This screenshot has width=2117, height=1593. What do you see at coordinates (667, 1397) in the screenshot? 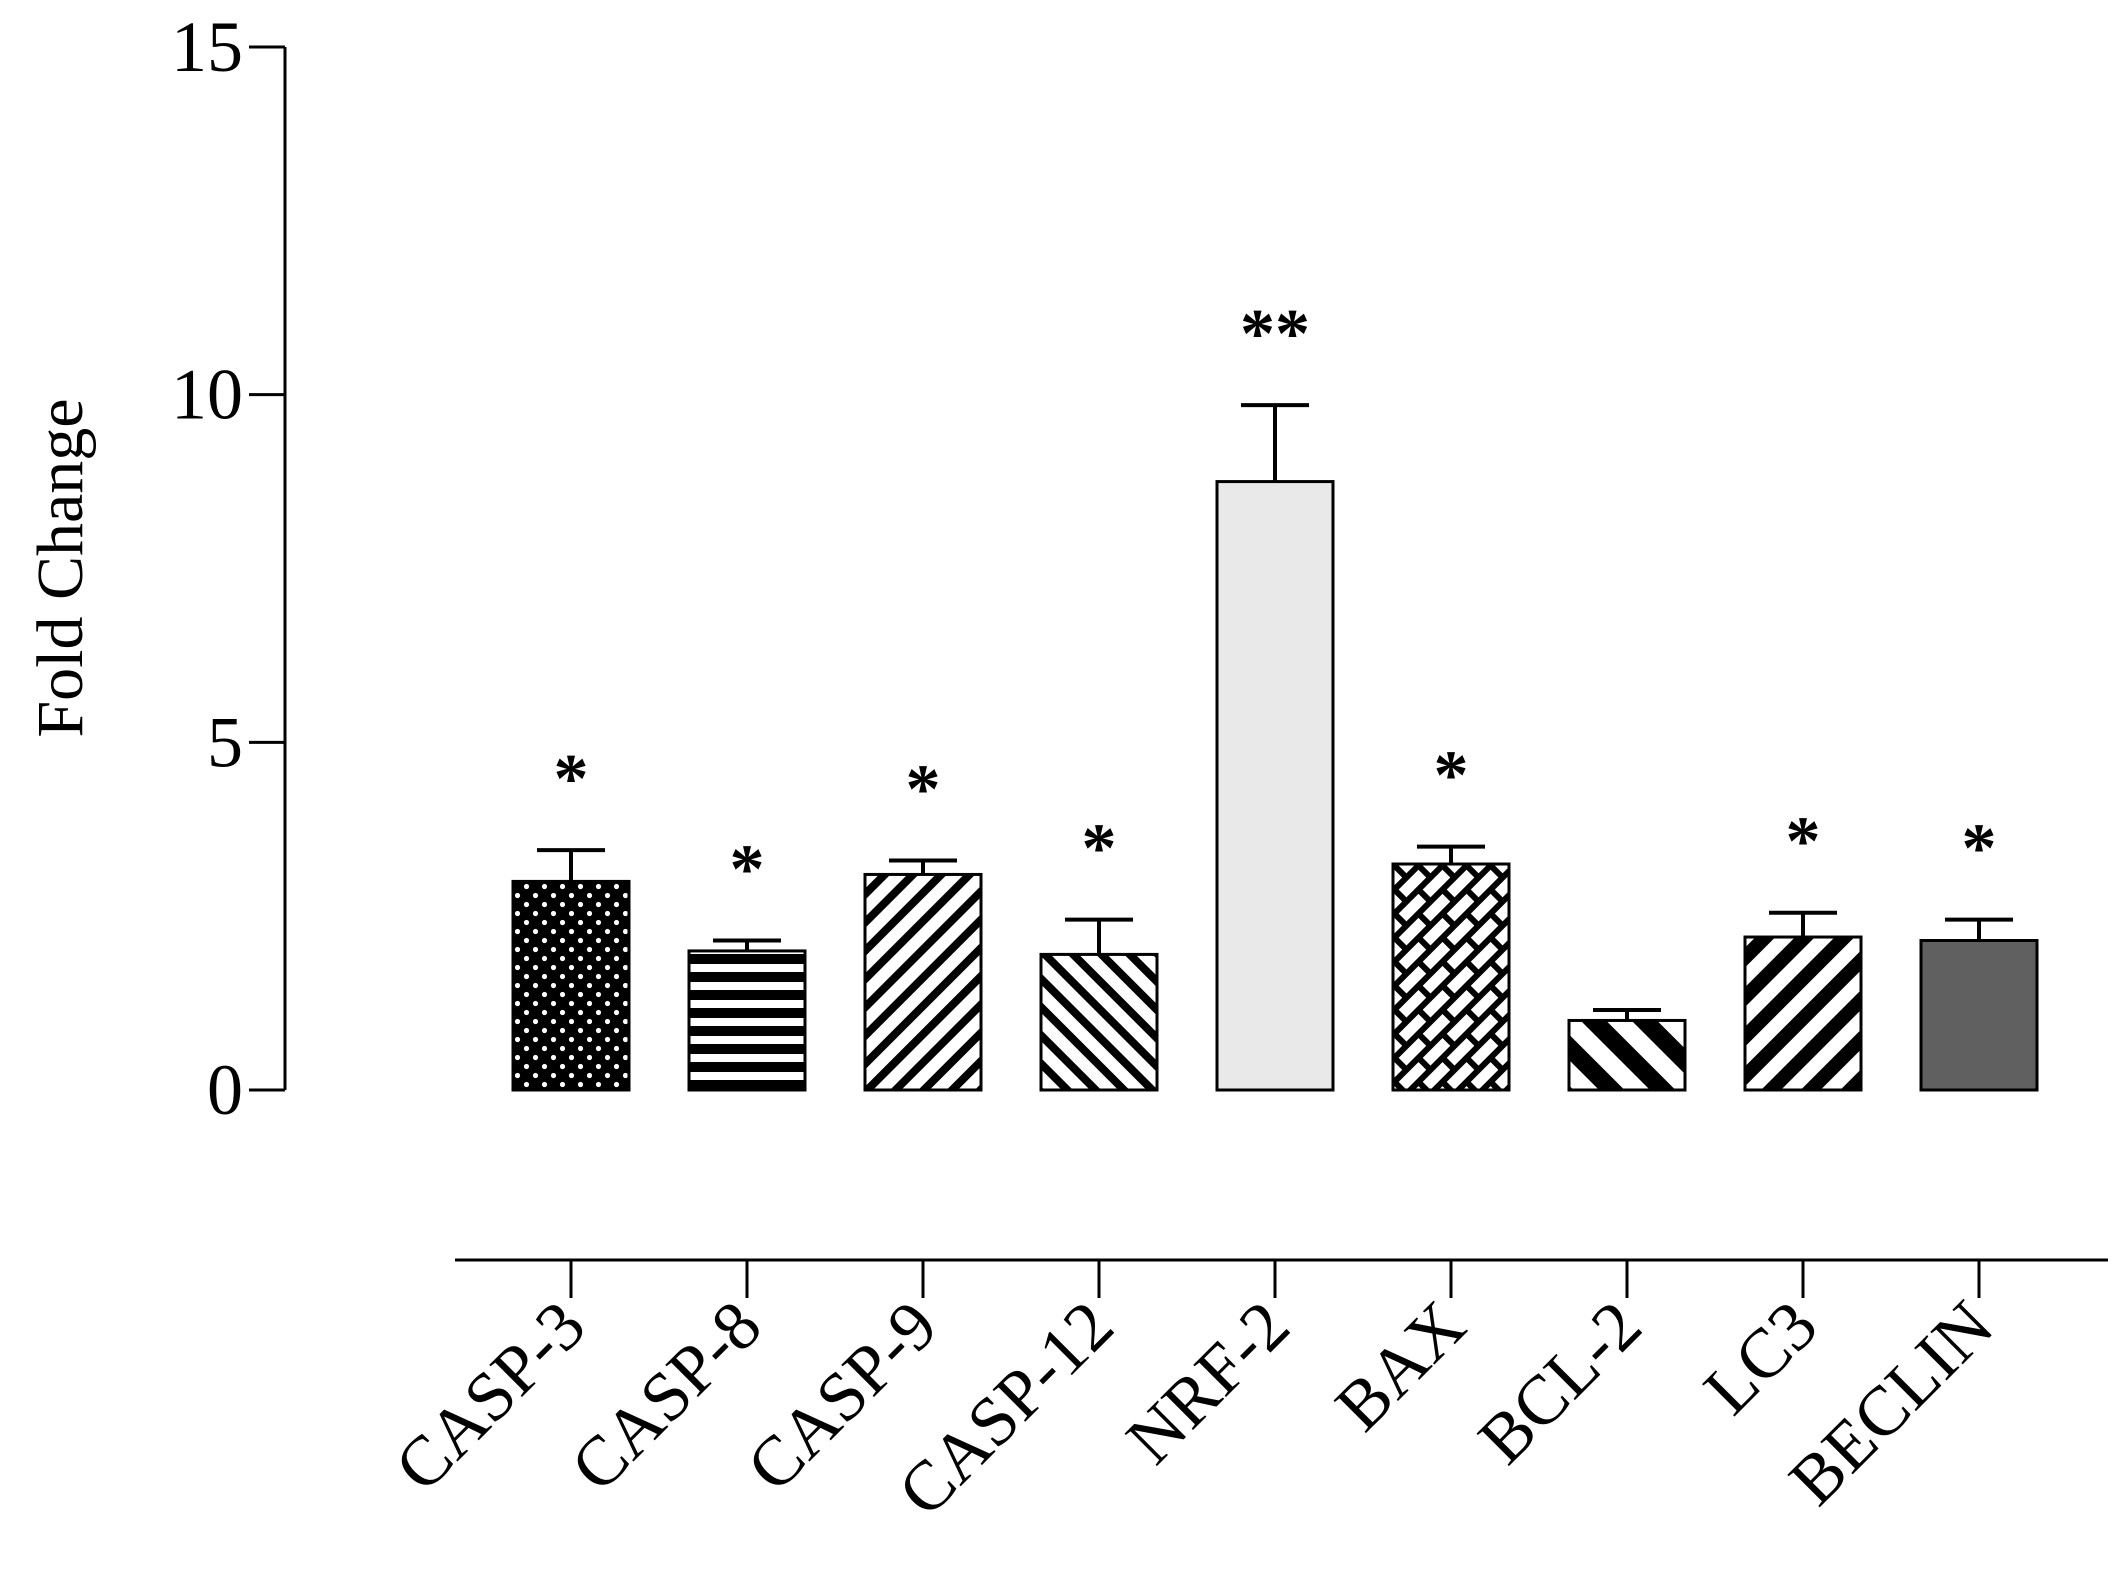
I see `x-tick-label: CASP-8` at bounding box center [667, 1397].